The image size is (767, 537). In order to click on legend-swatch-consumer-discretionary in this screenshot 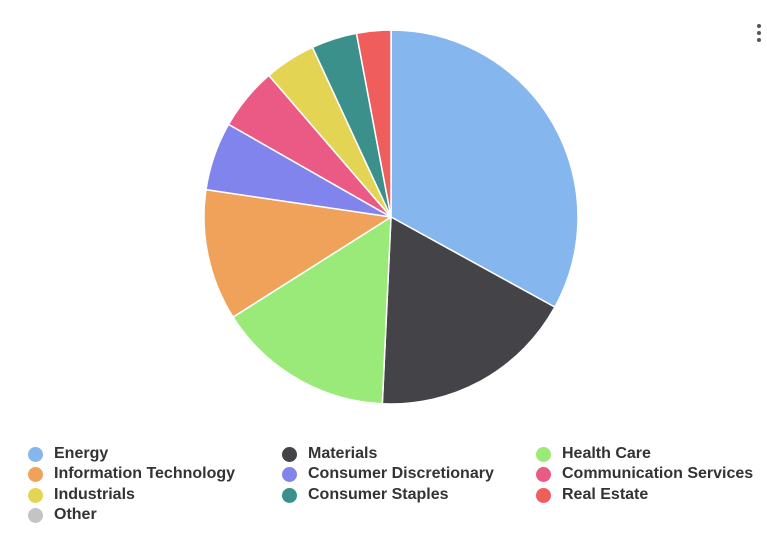, I will do `click(289, 474)`.